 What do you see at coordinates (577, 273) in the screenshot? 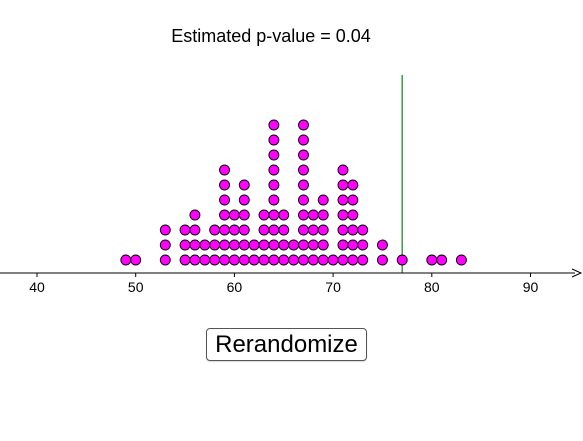
I see `x-axis-arrow-icon` at bounding box center [577, 273].